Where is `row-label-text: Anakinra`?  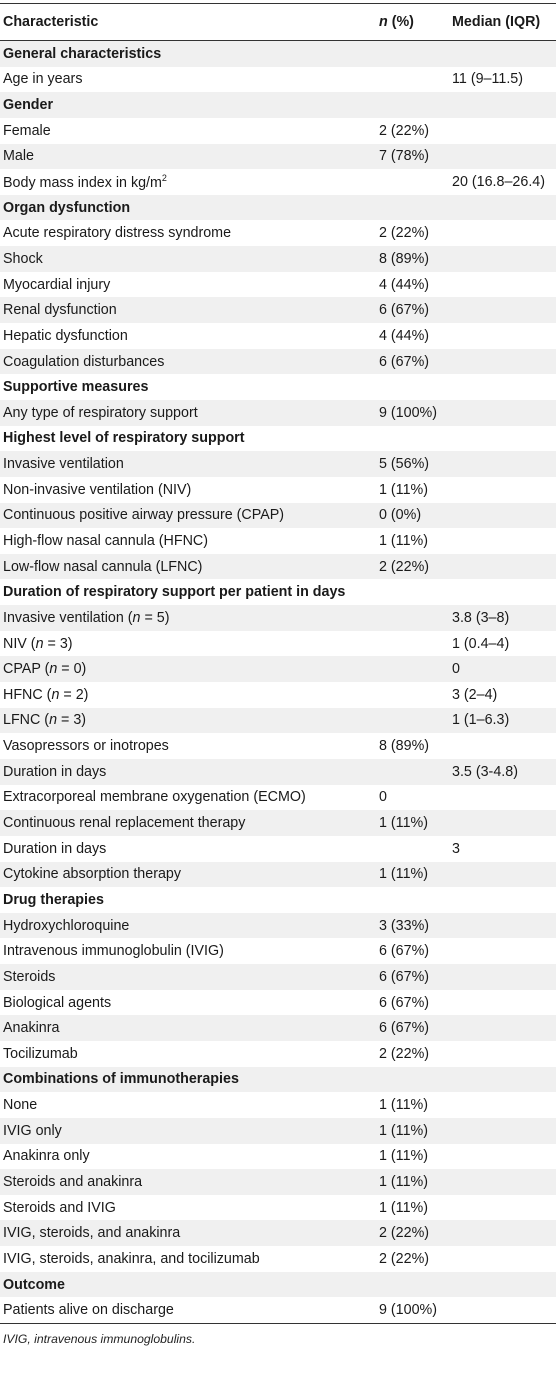
row-label-text: Anakinra is located at coordinates (31, 1028).